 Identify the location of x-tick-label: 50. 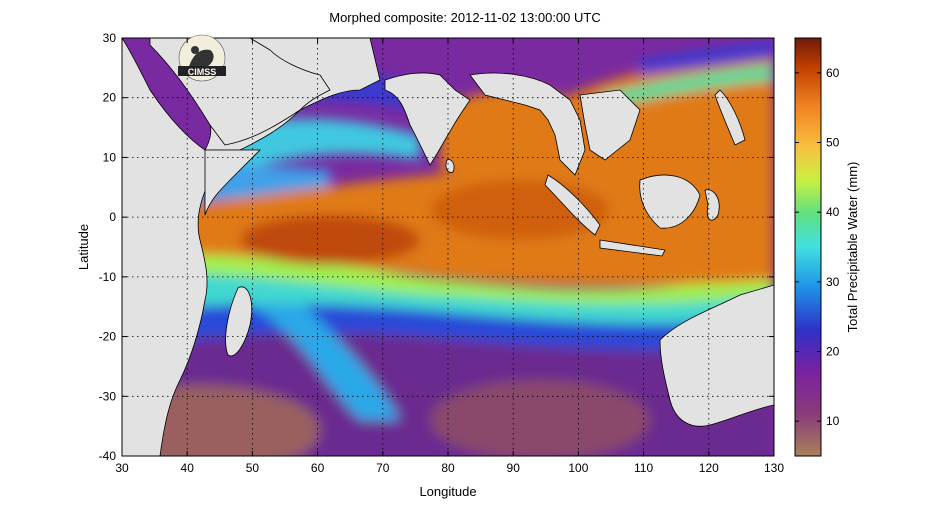
(253, 468).